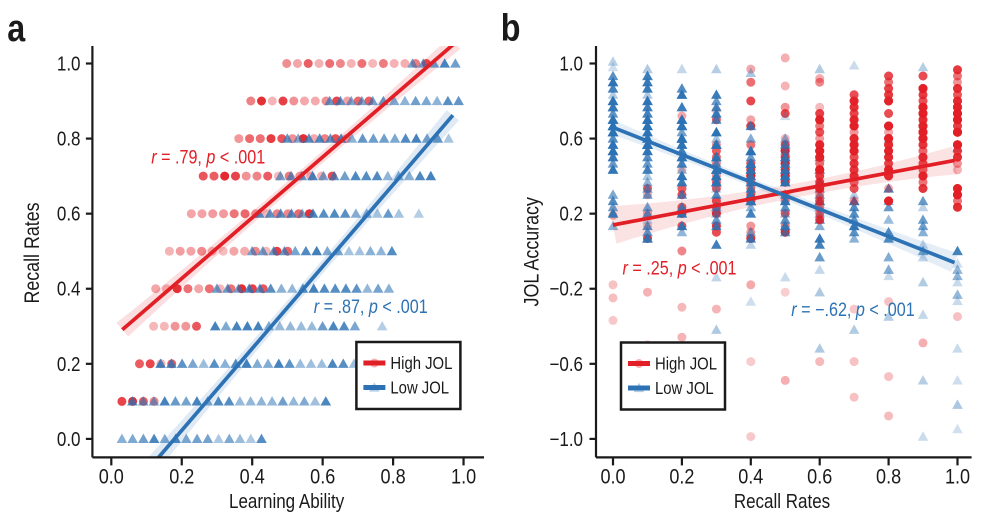 Image resolution: width=1006 pixels, height=524 pixels. I want to click on svg-text: −0.2, so click(566, 288).